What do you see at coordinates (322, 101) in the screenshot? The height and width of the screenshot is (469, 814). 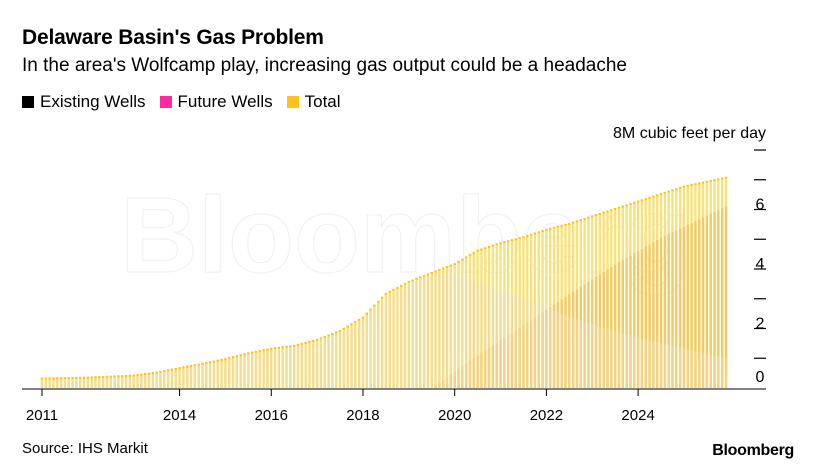 I see `legend-label-total: Total` at bounding box center [322, 101].